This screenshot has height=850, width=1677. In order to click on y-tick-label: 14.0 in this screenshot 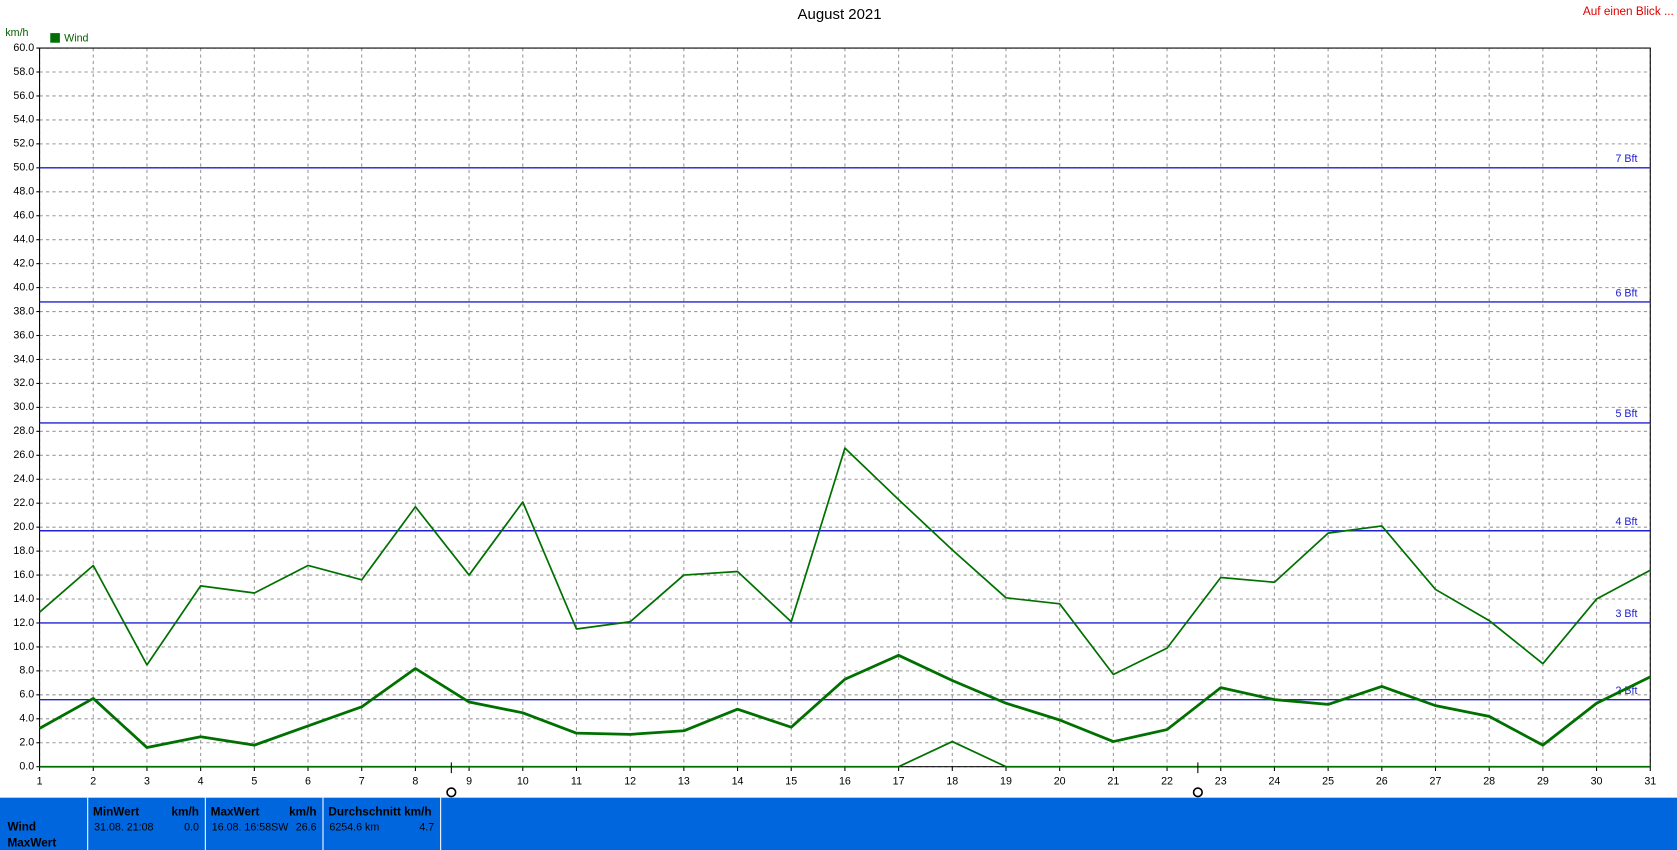, I will do `click(23, 599)`.